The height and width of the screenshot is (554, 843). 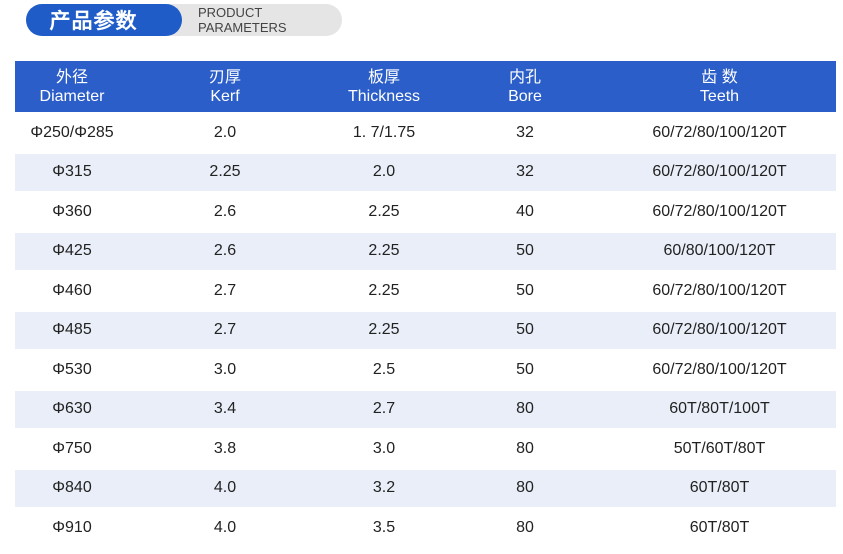 What do you see at coordinates (242, 20) in the screenshot?
I see `section-title-en: PRODUCT PARAMETERS` at bounding box center [242, 20].